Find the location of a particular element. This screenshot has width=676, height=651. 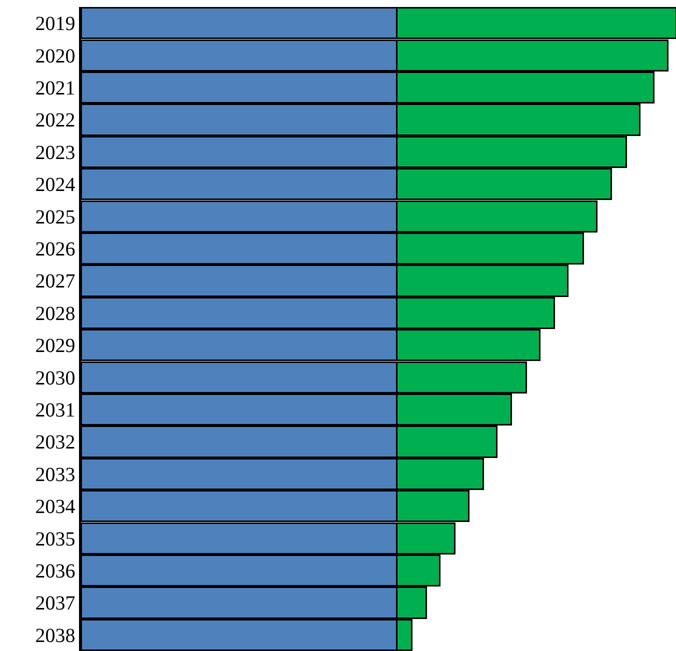

y-tick-label: 2030 is located at coordinates (55, 378).